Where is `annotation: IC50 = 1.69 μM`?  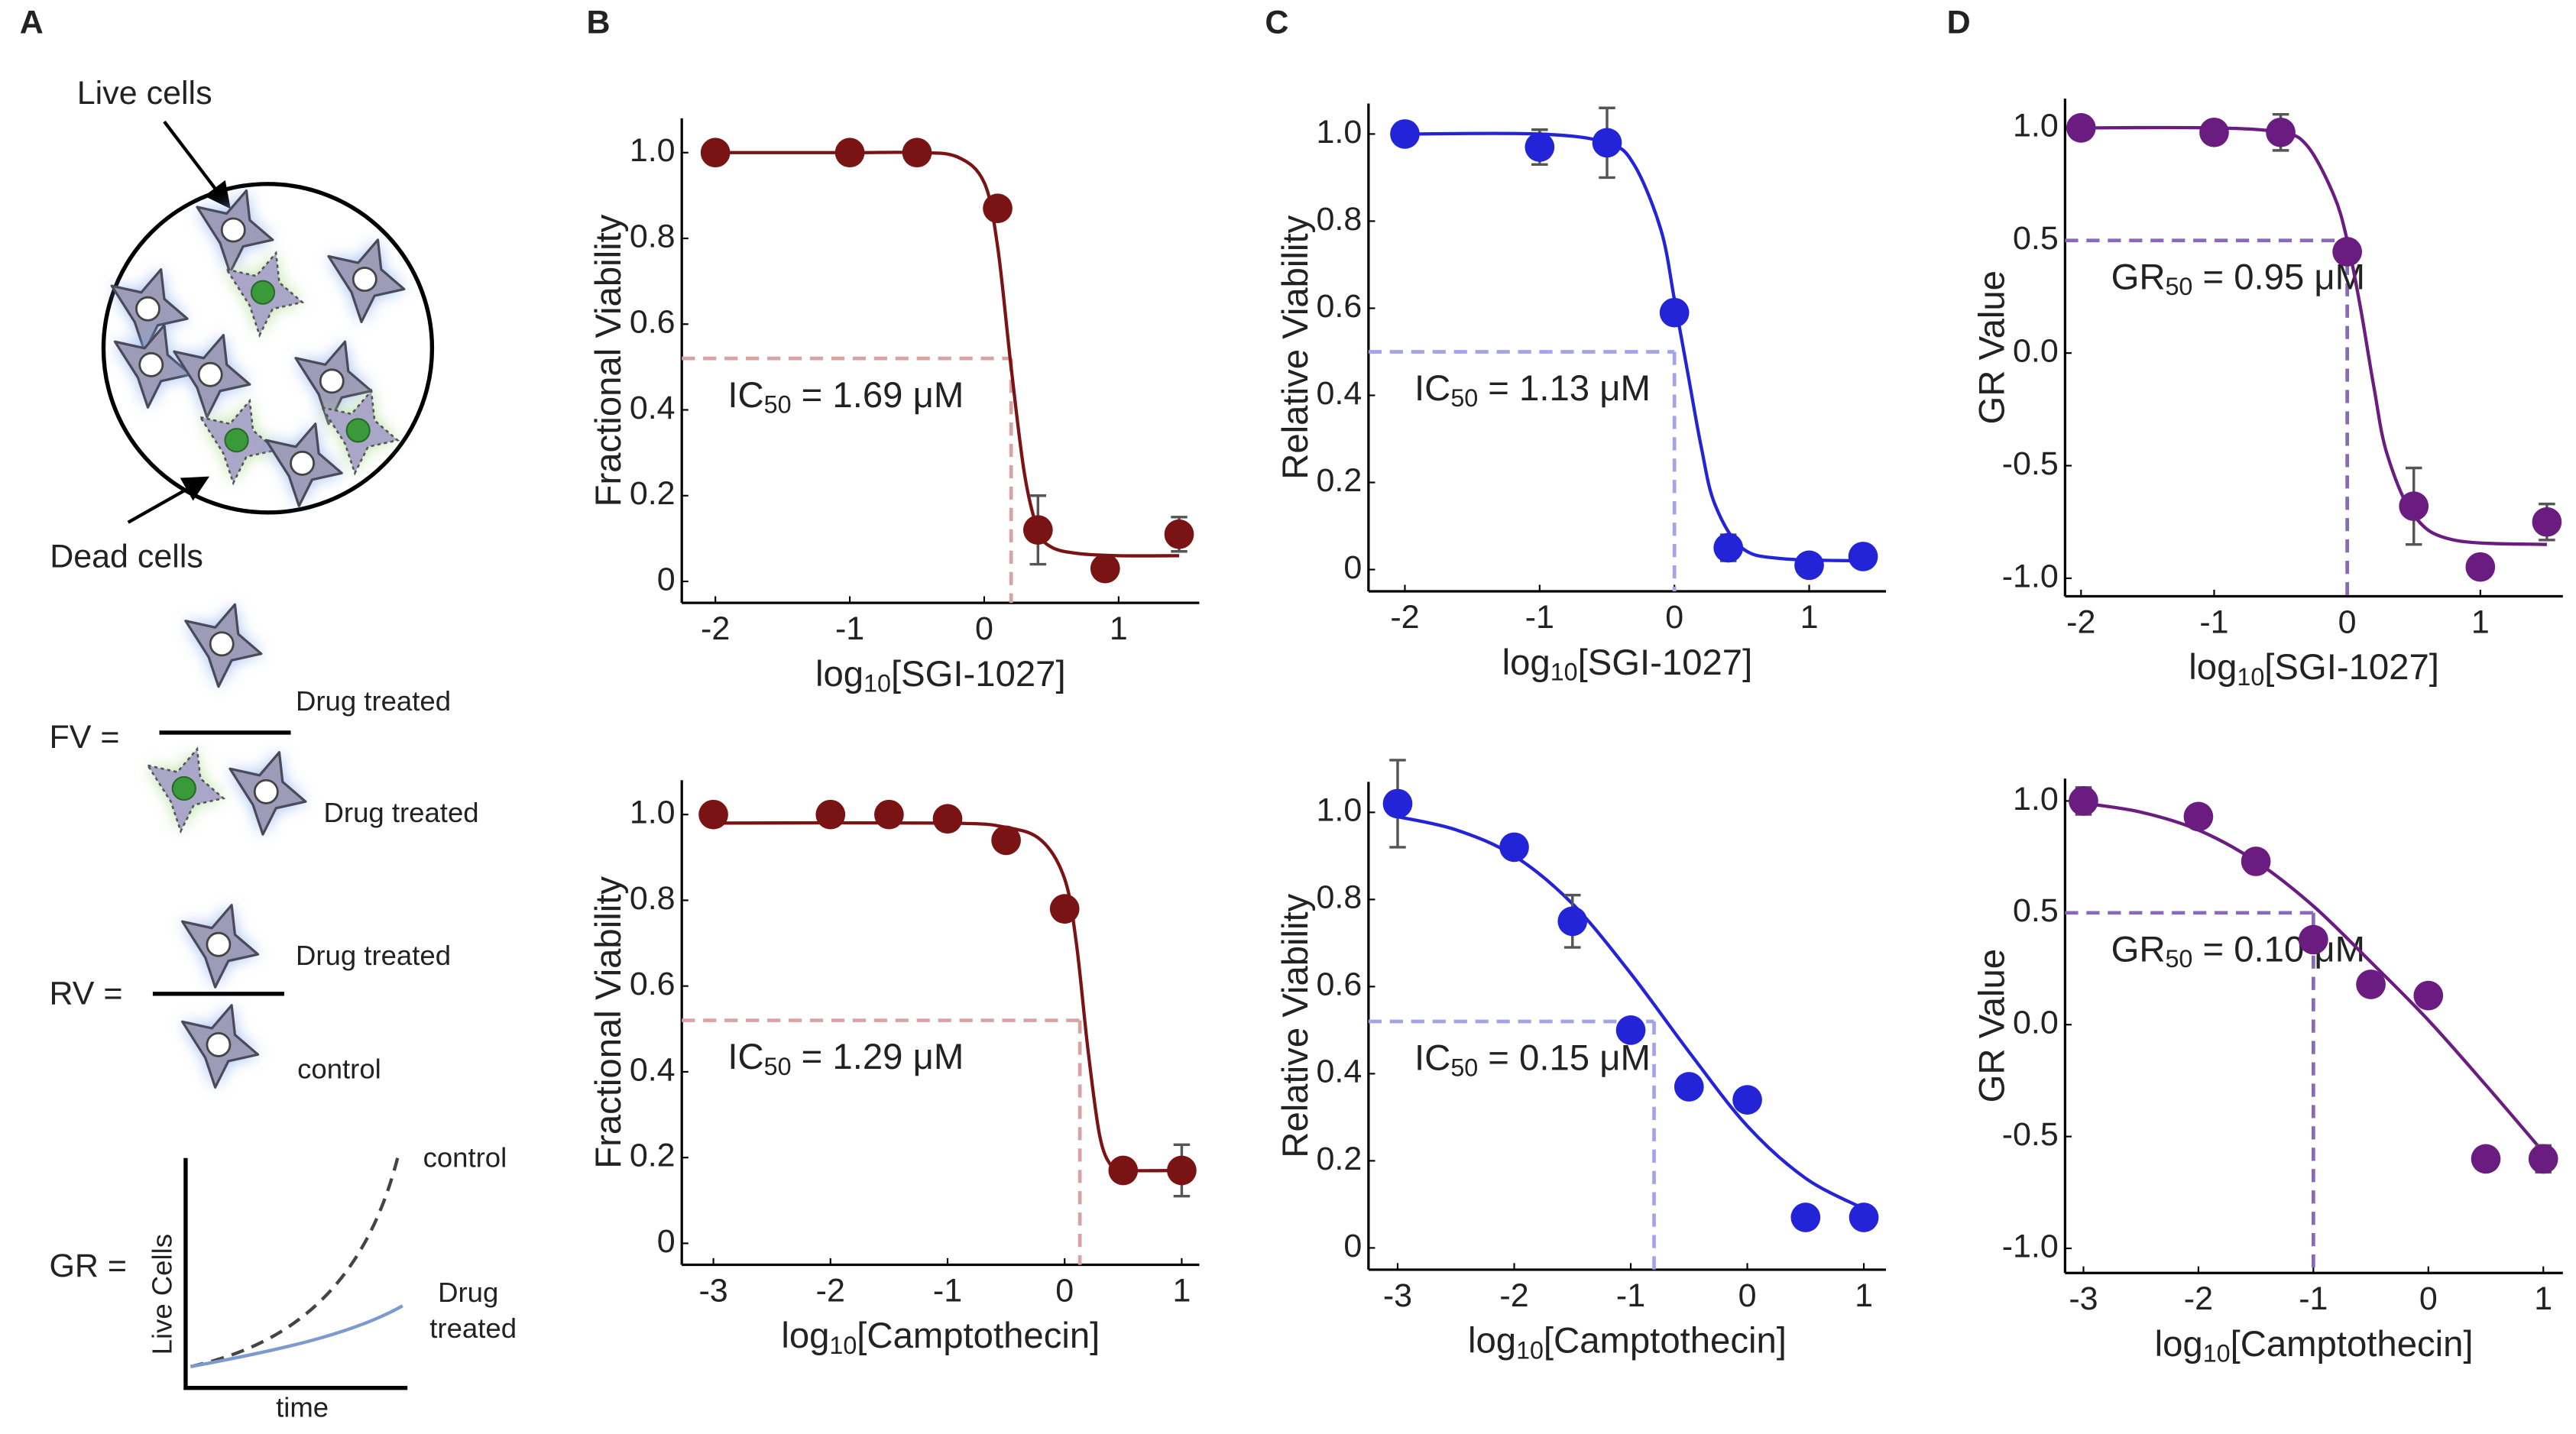
annotation: IC50 = 1.69 μM is located at coordinates (846, 396).